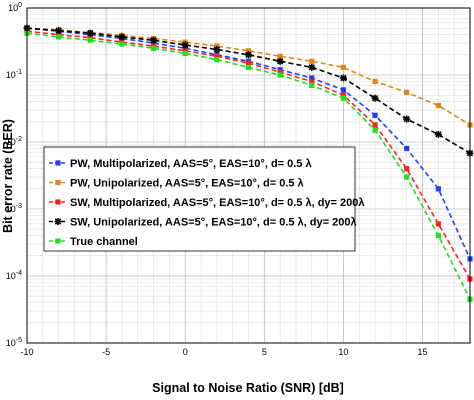 The width and height of the screenshot is (474, 400). I want to click on y-tick-label: 10⁰, so click(15, 7).